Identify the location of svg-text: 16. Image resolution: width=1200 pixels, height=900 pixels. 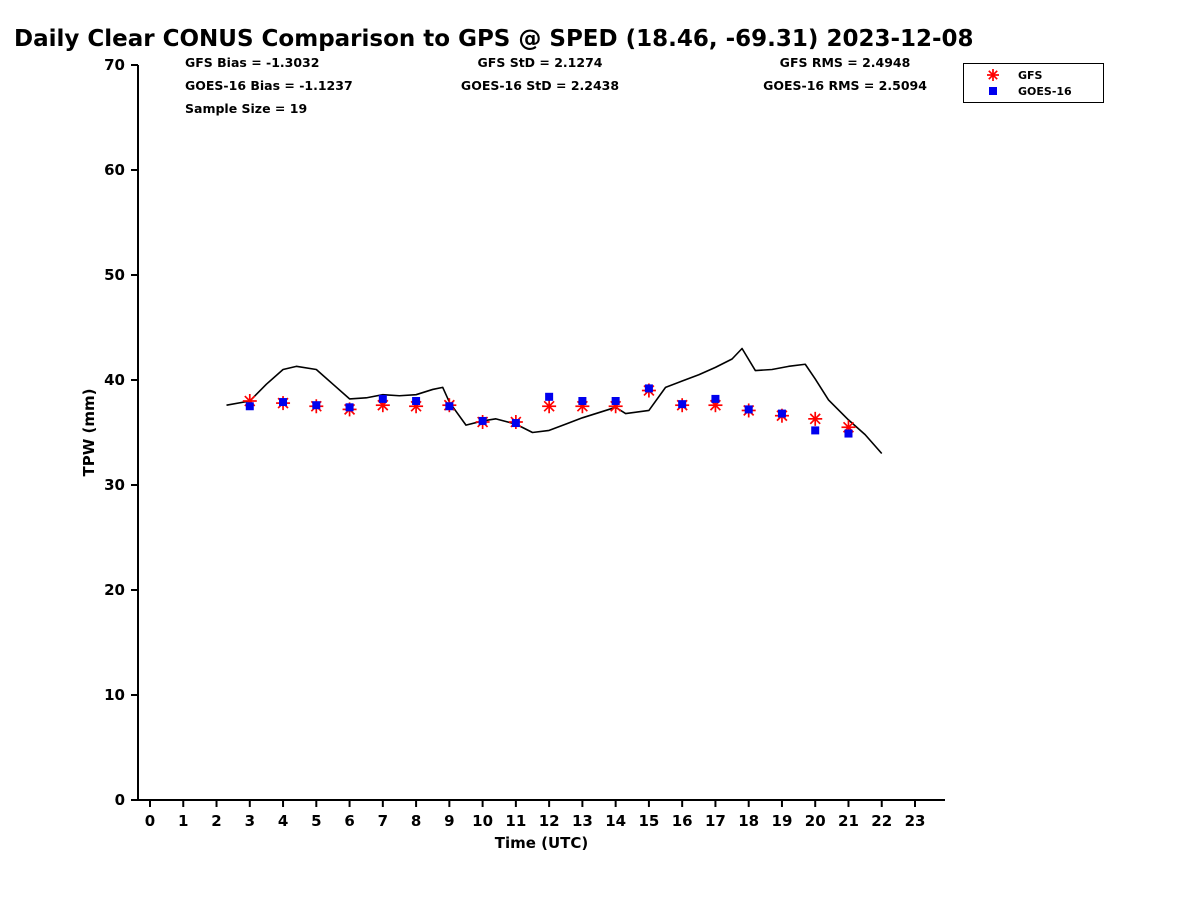
(682, 821).